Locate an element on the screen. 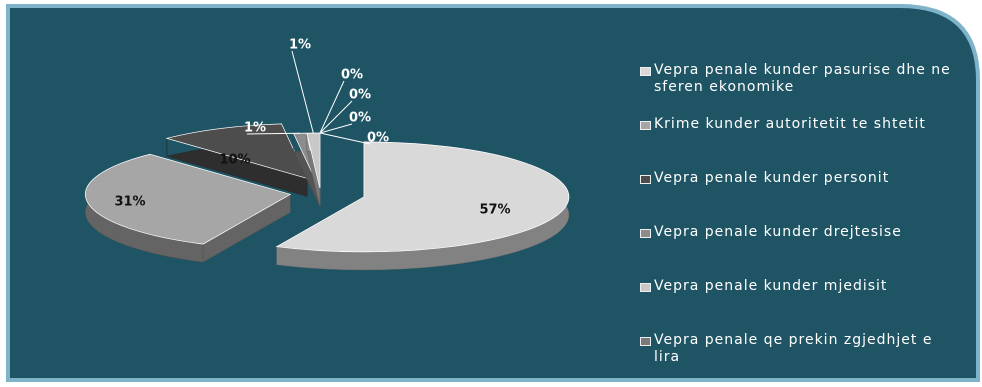 The height and width of the screenshot is (387, 982). legend-item: Vepra penale kunder drejtesise is located at coordinates (800, 251).